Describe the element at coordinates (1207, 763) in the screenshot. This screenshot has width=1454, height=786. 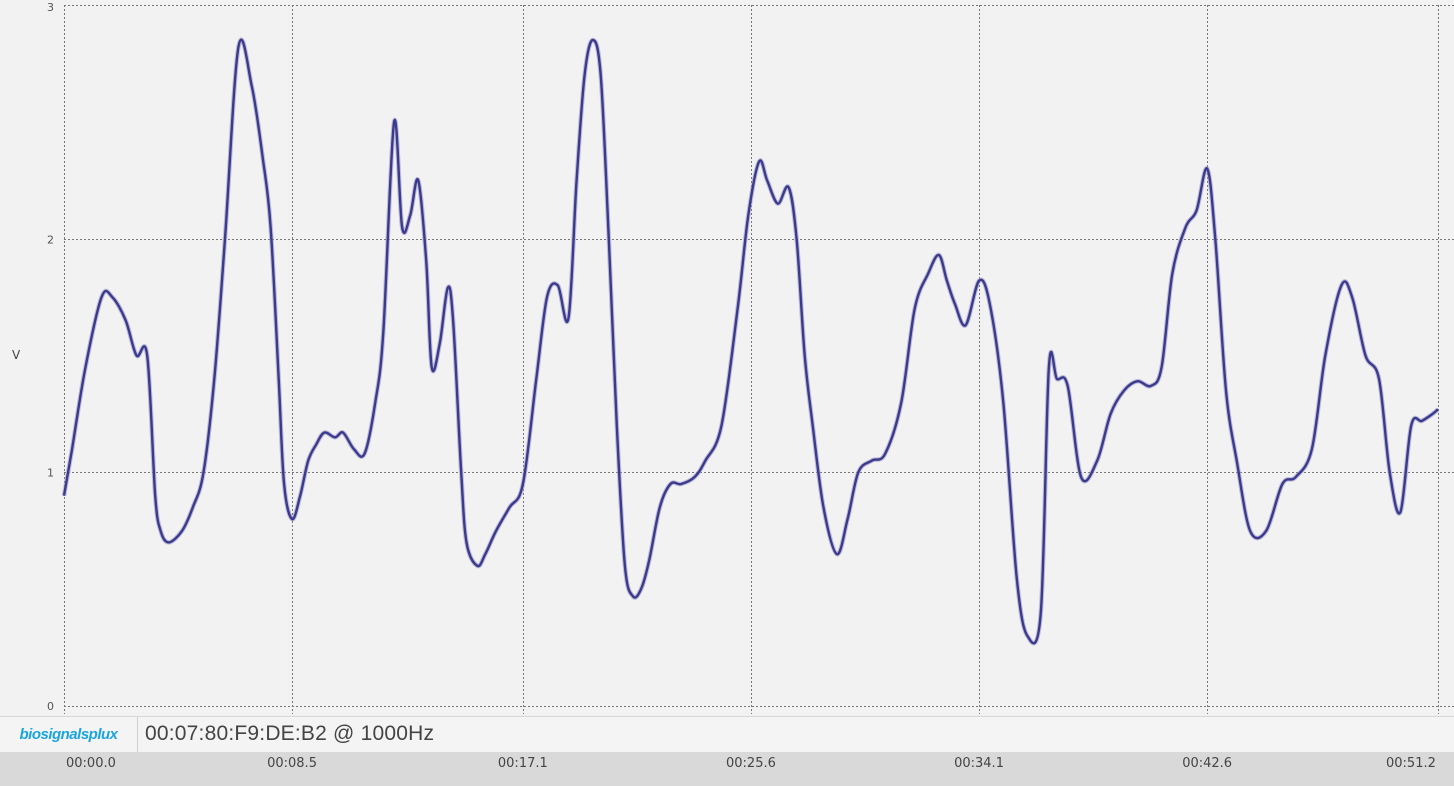
I see `x-tick-label: 00:42.6` at that location.